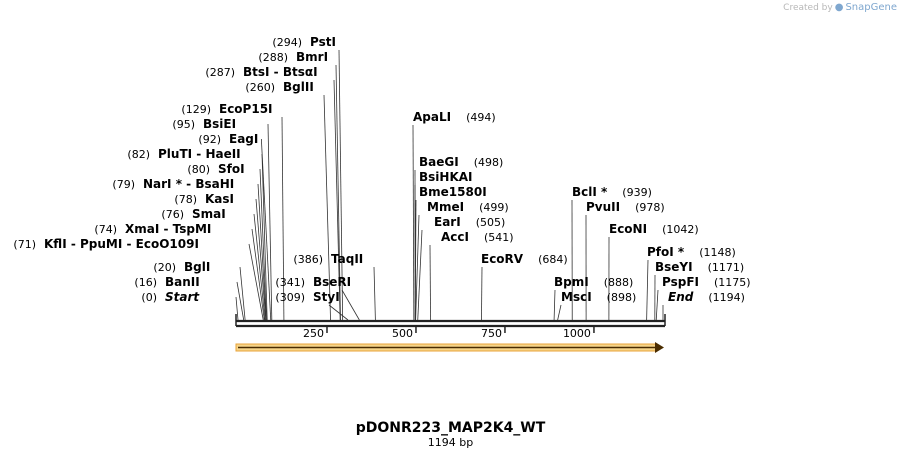 The image size is (901, 460). Describe the element at coordinates (347, 259) in the screenshot. I see `site-name-taqii: TaqII` at that location.